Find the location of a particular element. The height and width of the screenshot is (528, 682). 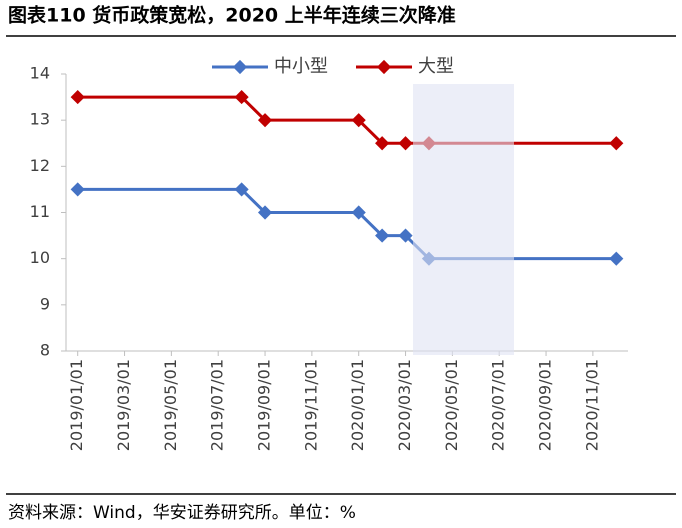

x-tick-label: 2019/09/01 is located at coordinates (264, 405).